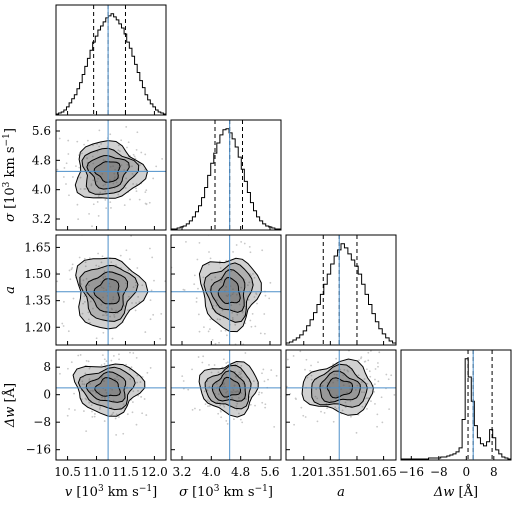 The height and width of the screenshot is (515, 515). Describe the element at coordinates (357, 472) in the screenshot. I see `x-tick-label-a-2: 1.50` at that location.